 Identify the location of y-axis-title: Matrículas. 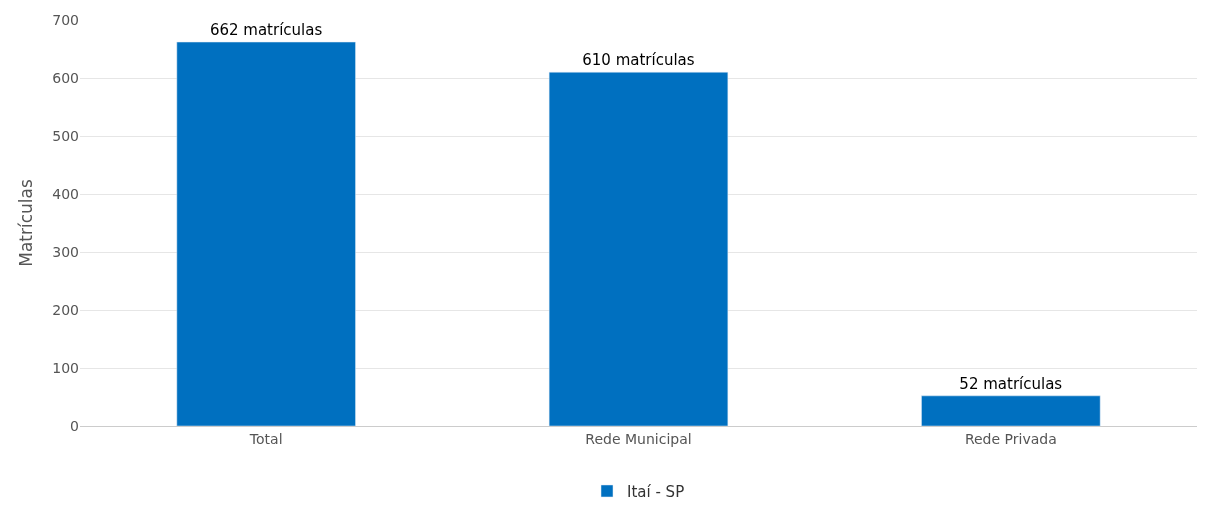
(25, 223).